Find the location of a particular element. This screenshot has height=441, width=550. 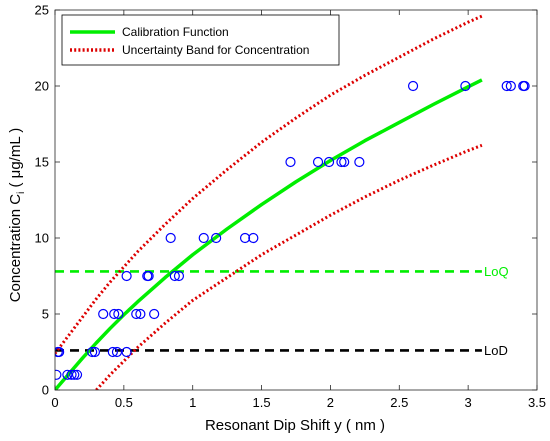

x-axis-label: Resonant Dip Shift y ( nm ) is located at coordinates (295, 425).